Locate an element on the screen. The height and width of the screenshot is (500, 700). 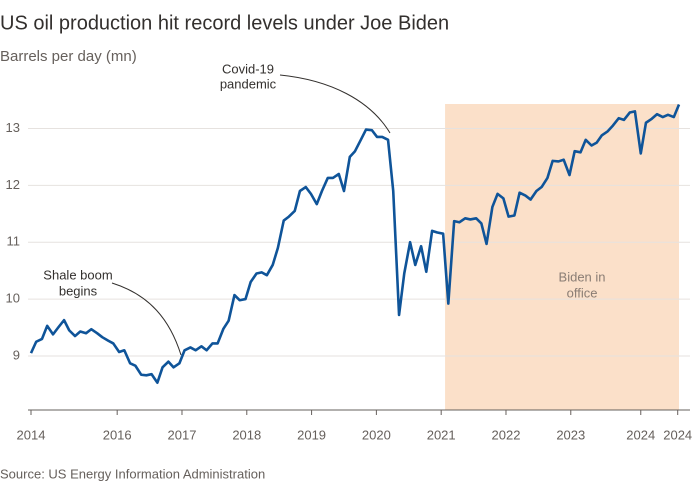
x-tick-label: 2020 is located at coordinates (376, 434).